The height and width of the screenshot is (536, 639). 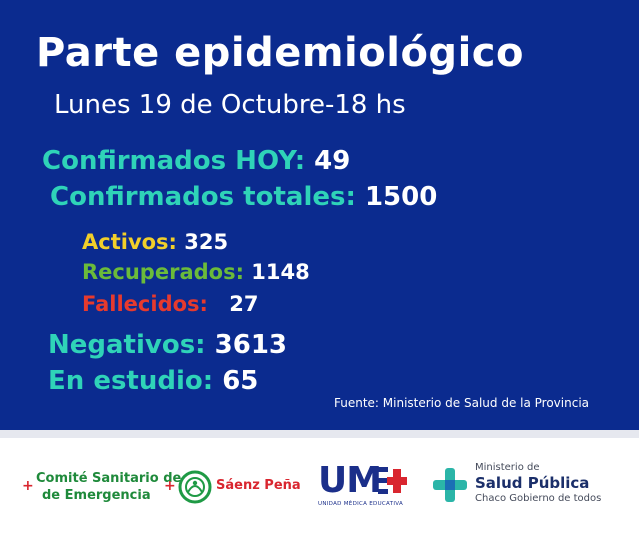 What do you see at coordinates (450, 485) in the screenshot?
I see `health-cross-icon` at bounding box center [450, 485].